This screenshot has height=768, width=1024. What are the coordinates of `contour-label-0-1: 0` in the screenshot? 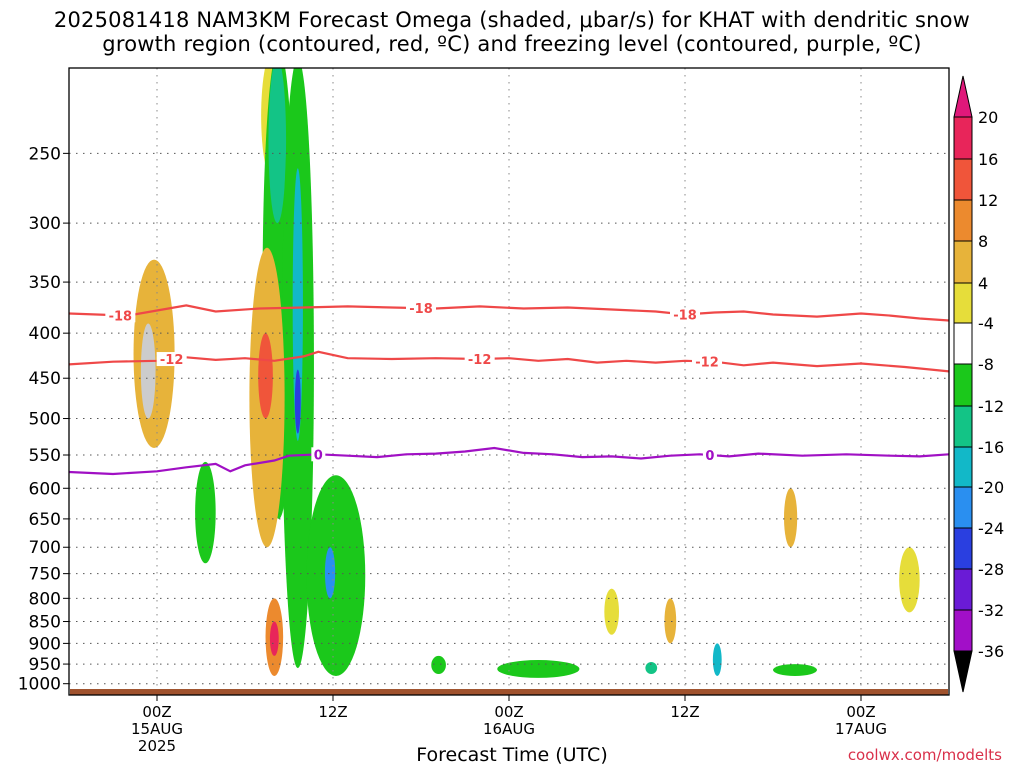 It's located at (709, 456).